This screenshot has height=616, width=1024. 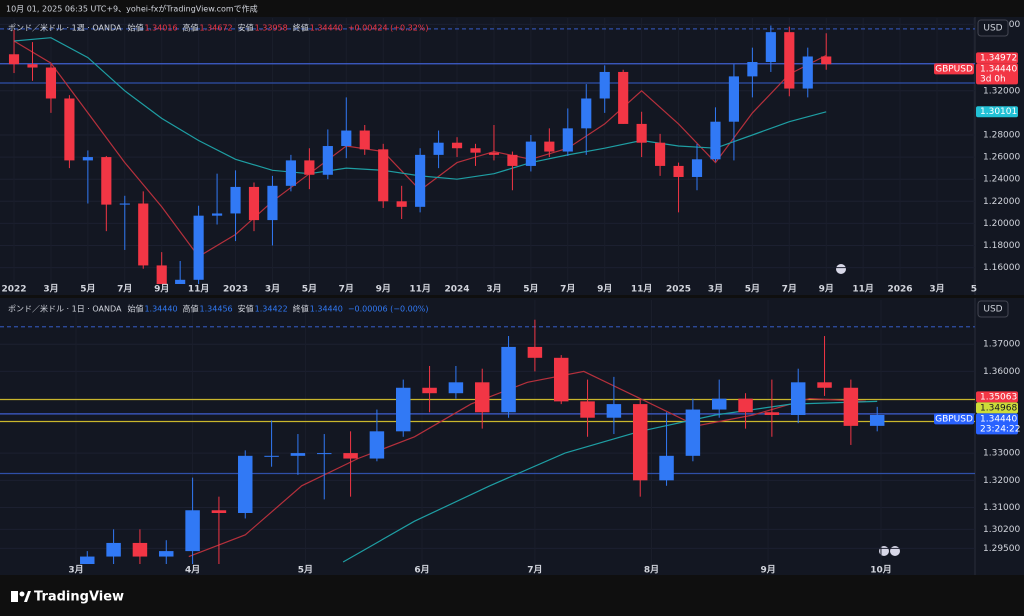 What do you see at coordinates (1001, 454) in the screenshot?
I see `y-tick-label: 1.33000` at bounding box center [1001, 454].